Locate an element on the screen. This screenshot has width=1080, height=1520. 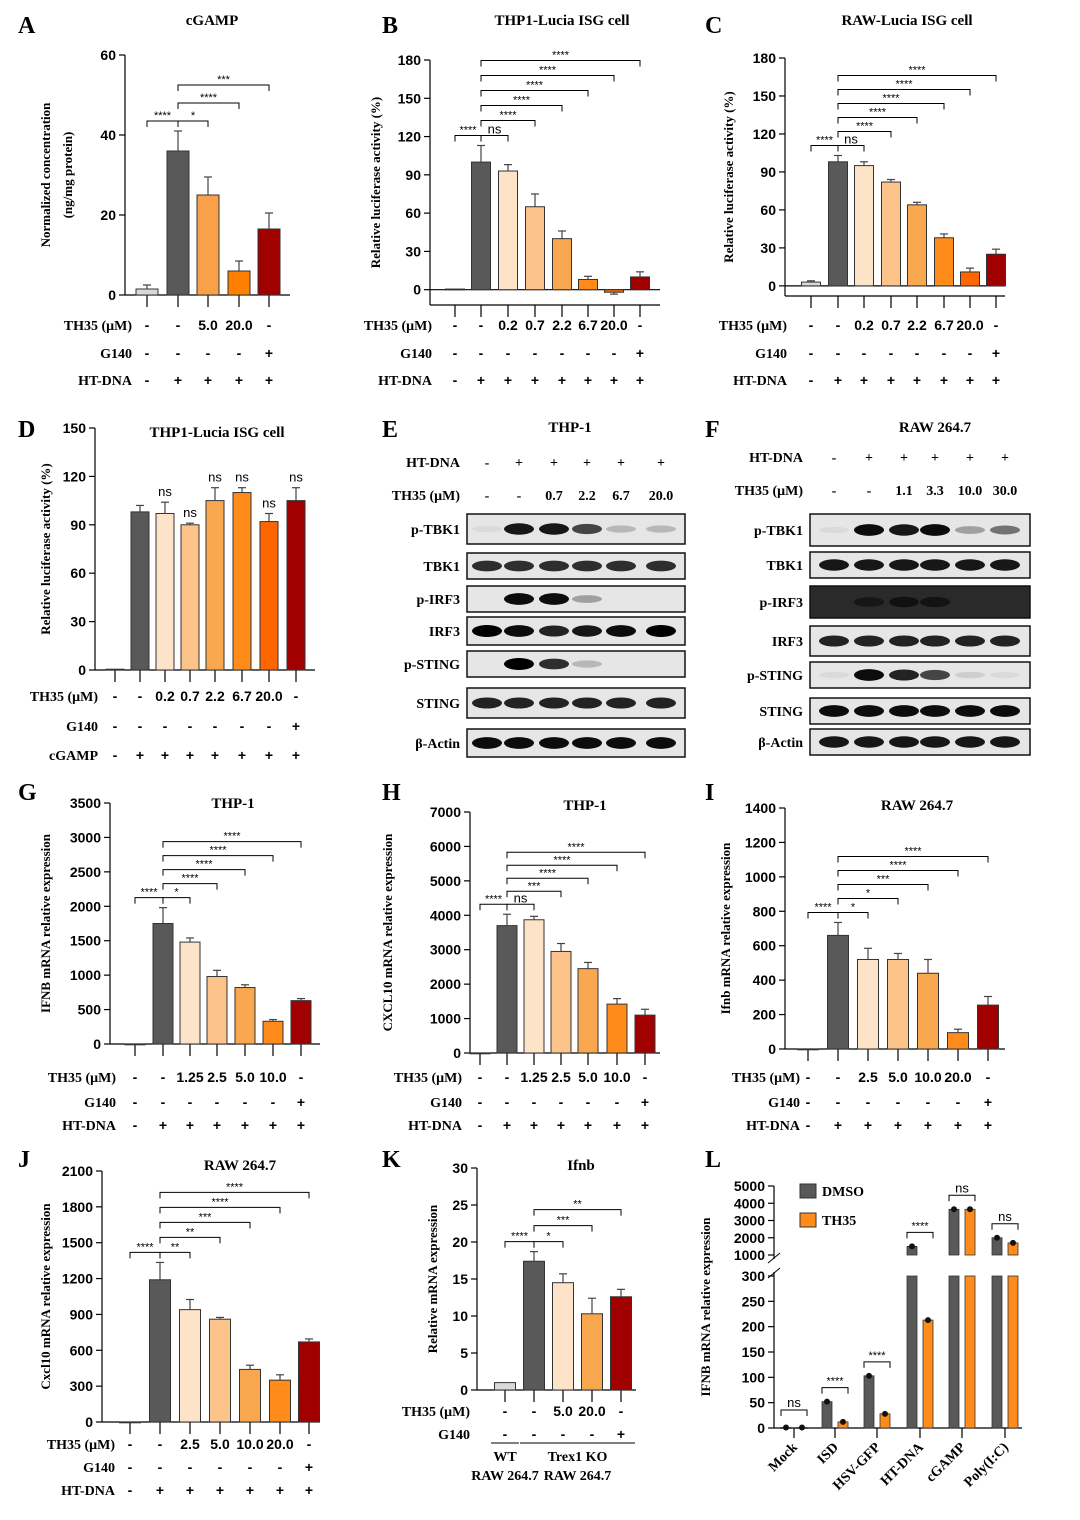
condition-value: 1.25 is located at coordinates (533, 1077).